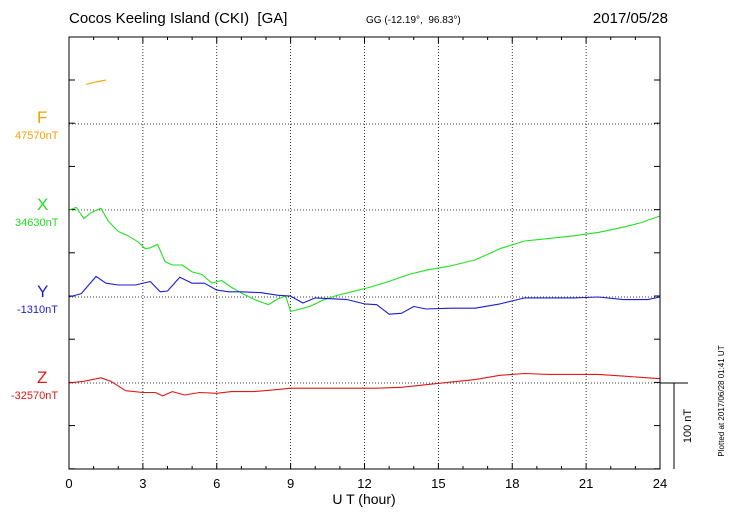 This screenshot has width=730, height=520. Describe the element at coordinates (364, 384) in the screenshot. I see `series-line-z` at that location.